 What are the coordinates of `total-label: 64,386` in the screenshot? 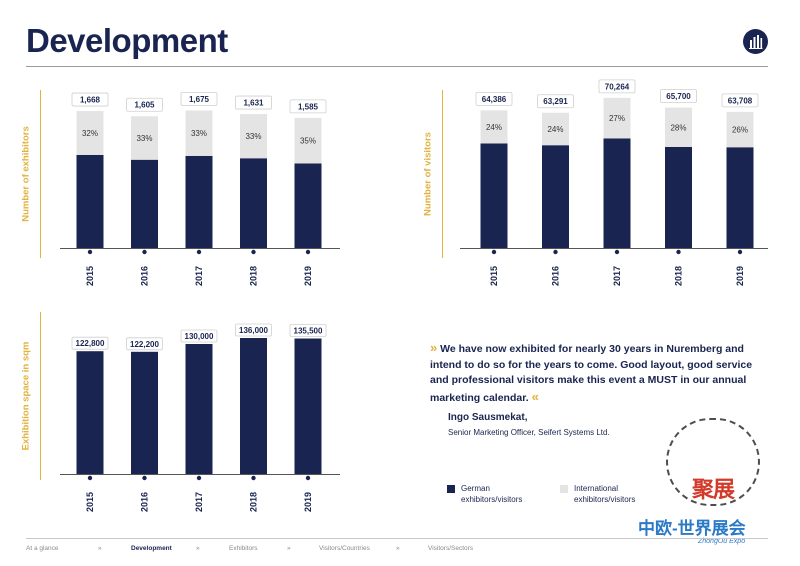 It's located at (494, 99).